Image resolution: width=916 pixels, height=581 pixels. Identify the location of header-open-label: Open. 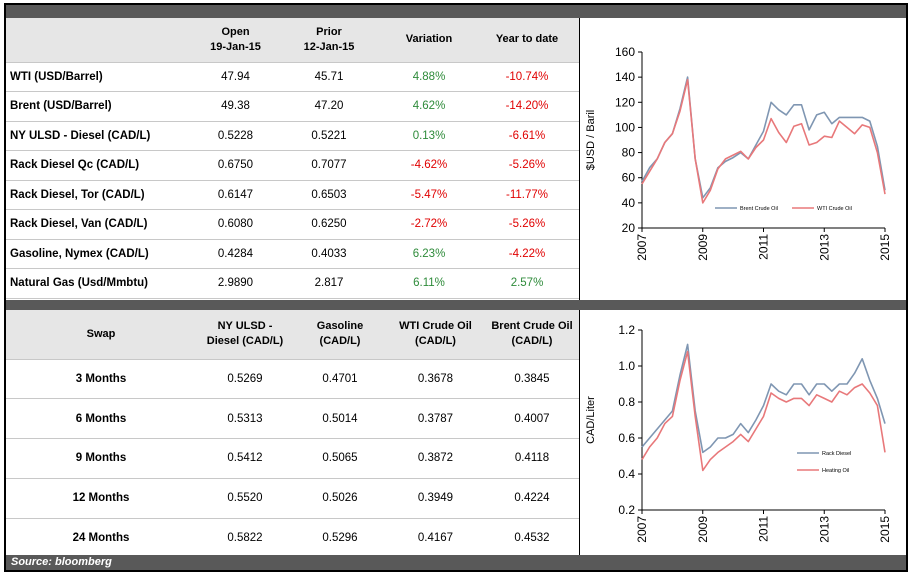
(235, 31).